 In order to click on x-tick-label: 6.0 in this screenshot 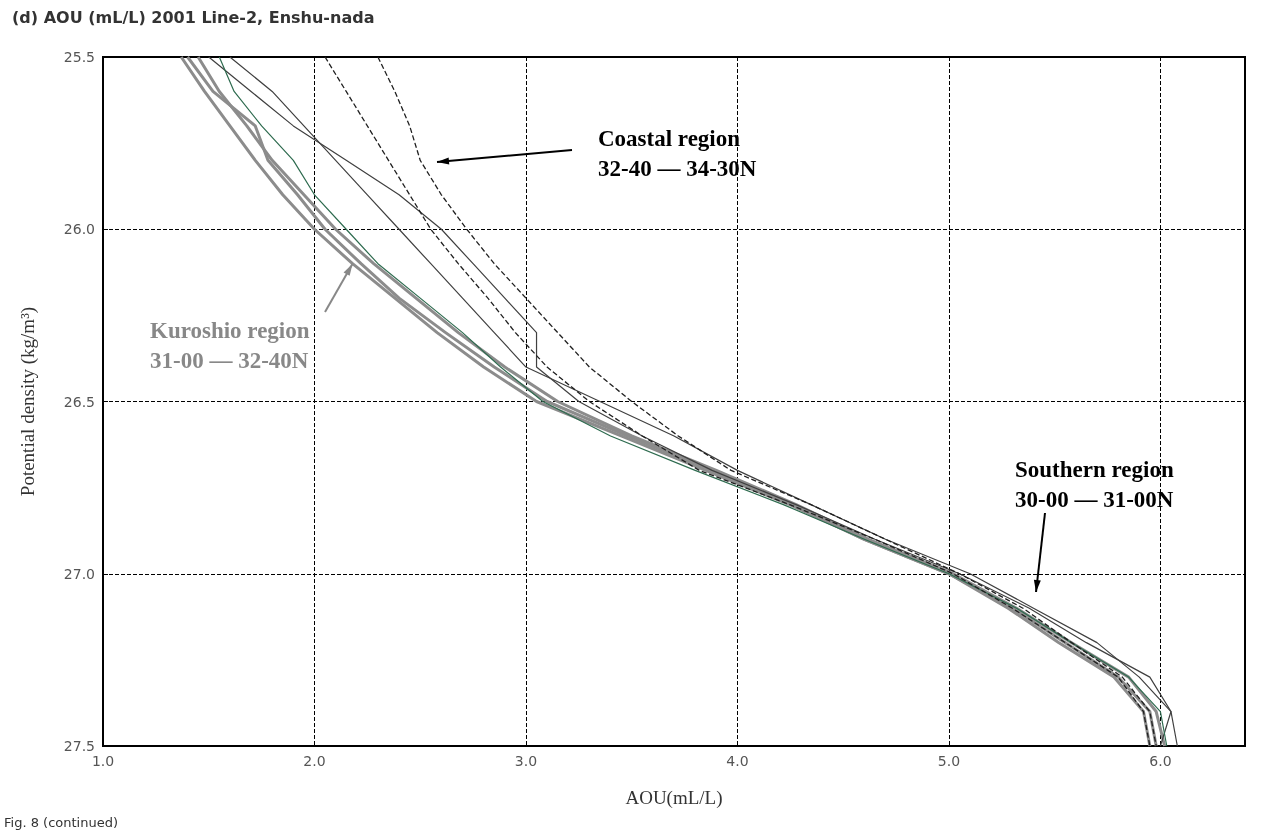, I will do `click(1160, 761)`.